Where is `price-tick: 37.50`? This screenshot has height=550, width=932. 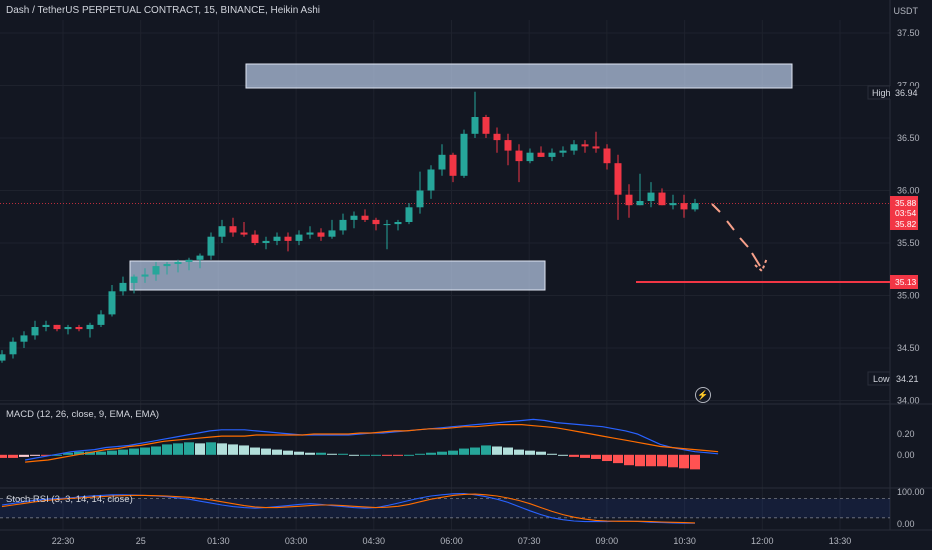
price-tick: 37.50 is located at coordinates (908, 33).